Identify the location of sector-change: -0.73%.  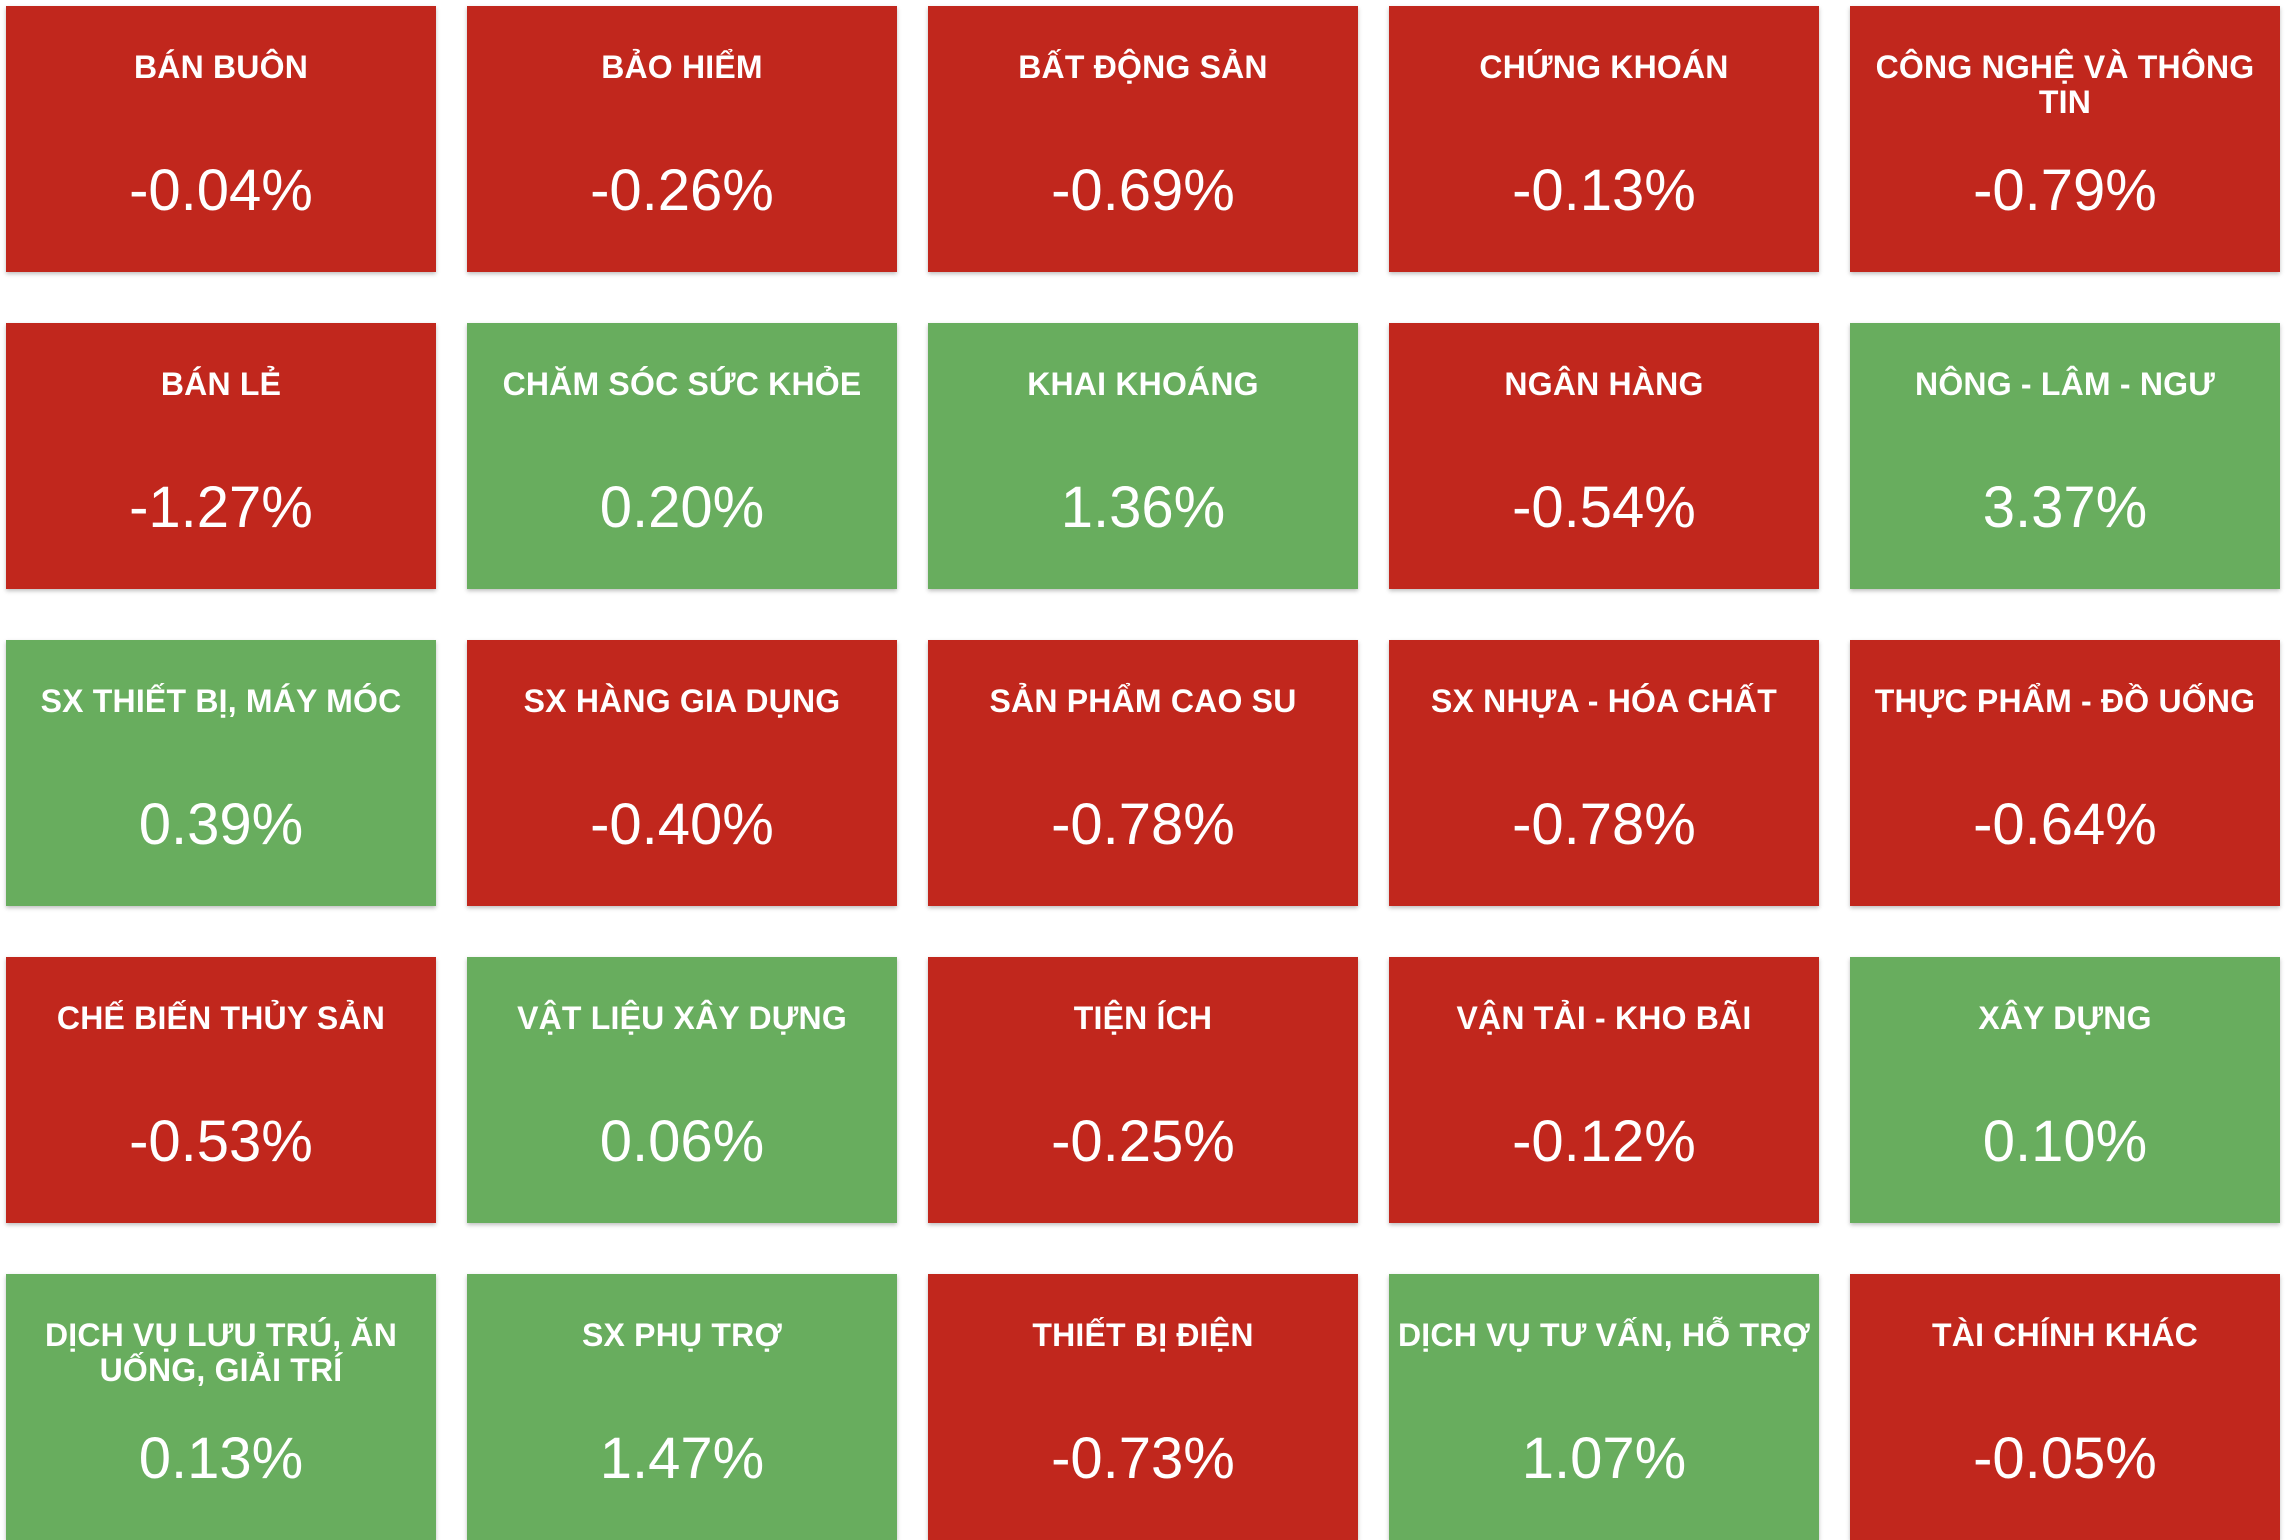
(1143, 1458).